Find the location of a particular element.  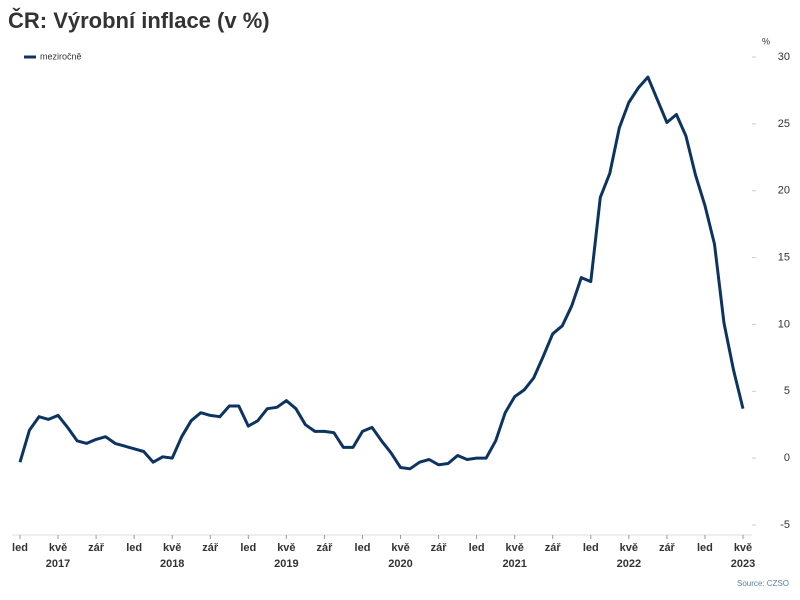

y-tick-label: 30 is located at coordinates (784, 57).